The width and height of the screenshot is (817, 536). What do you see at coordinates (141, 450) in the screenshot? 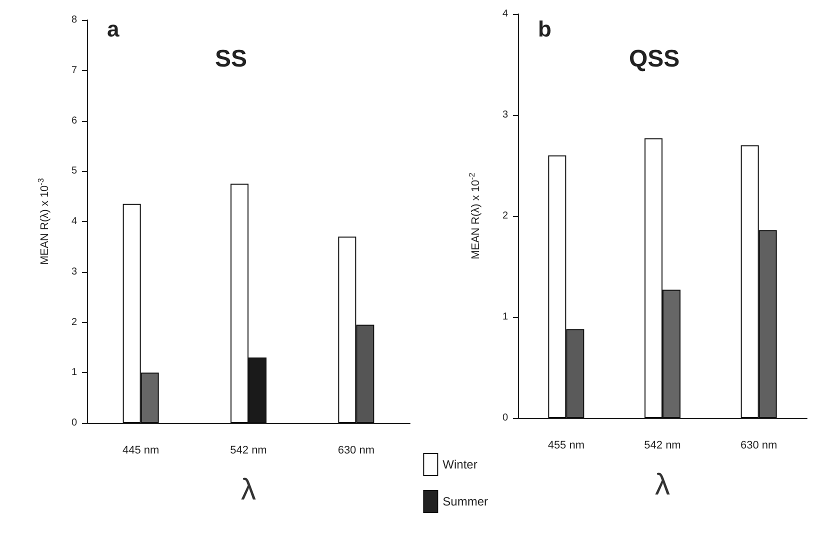
I see `x-tick-label: 445 nm` at bounding box center [141, 450].